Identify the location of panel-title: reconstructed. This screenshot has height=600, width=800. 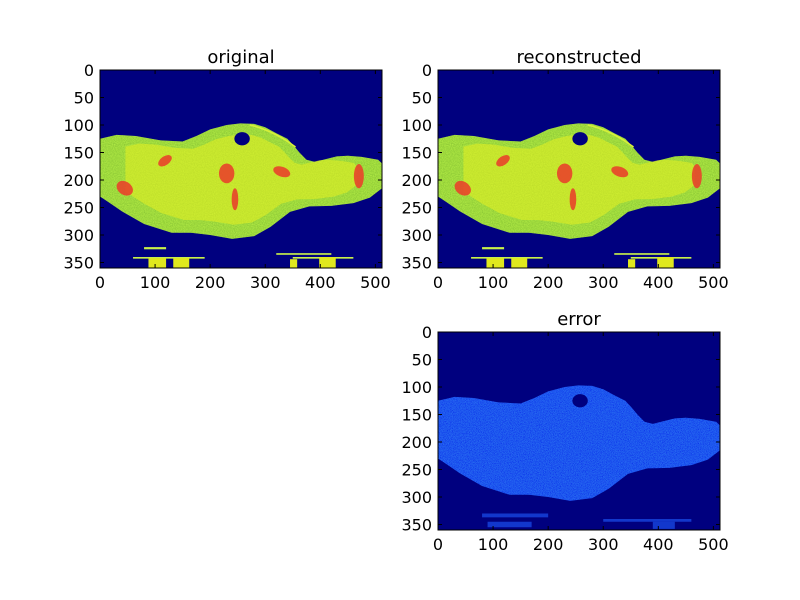
(578, 57).